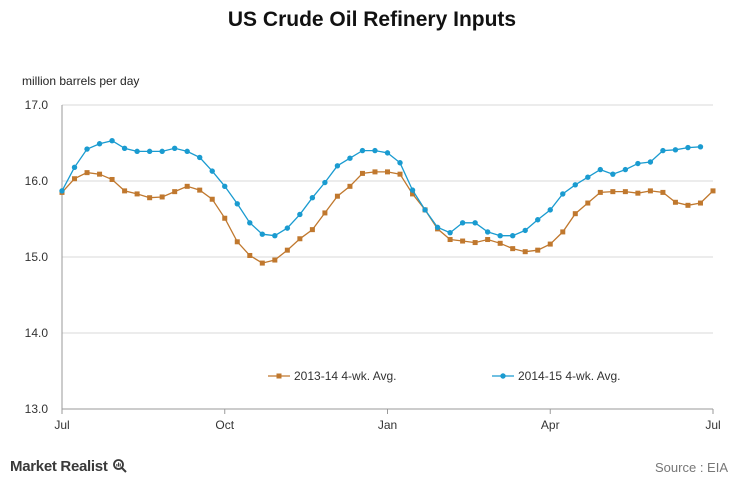 The width and height of the screenshot is (744, 485). Describe the element at coordinates (37, 257) in the screenshot. I see `y-tick-label: 15.0` at that location.